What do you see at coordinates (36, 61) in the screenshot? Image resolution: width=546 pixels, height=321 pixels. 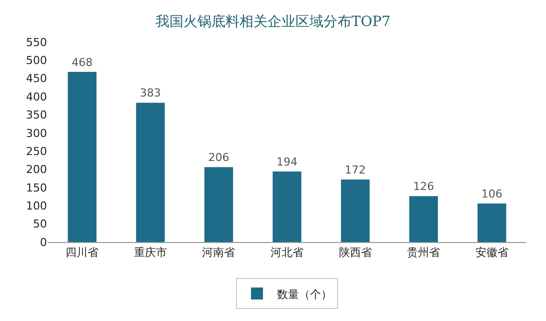 I see `y-tick-label: 500` at bounding box center [36, 61].